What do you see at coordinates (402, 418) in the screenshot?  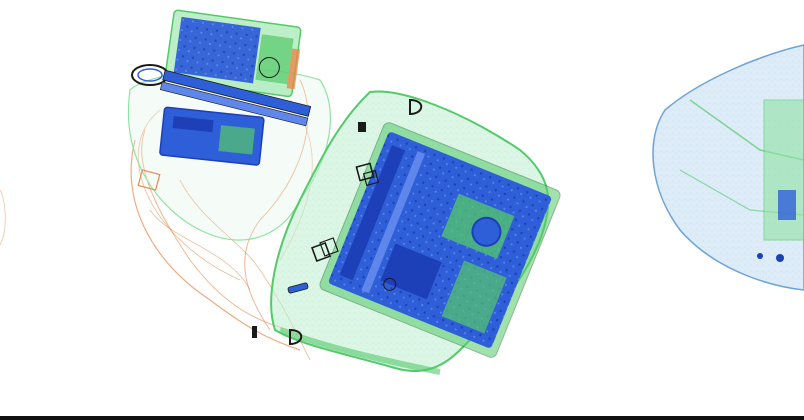 I see `bottom-edge-bar` at bounding box center [402, 418].